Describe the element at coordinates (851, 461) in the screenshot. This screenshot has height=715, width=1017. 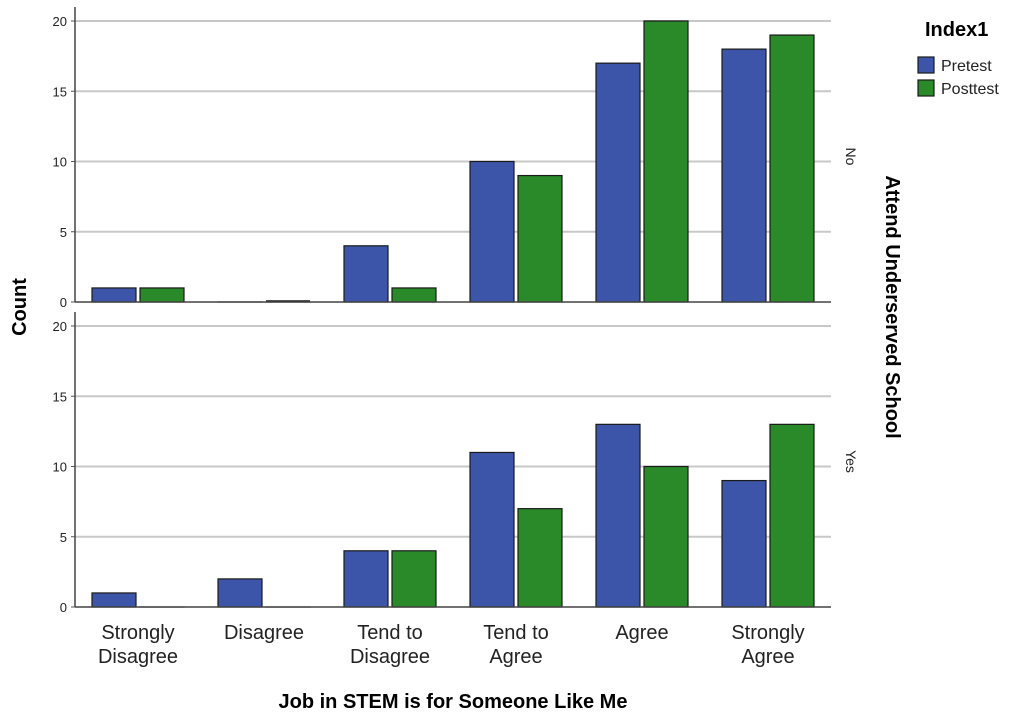
I see `panel-label-yes: Yes` at that location.